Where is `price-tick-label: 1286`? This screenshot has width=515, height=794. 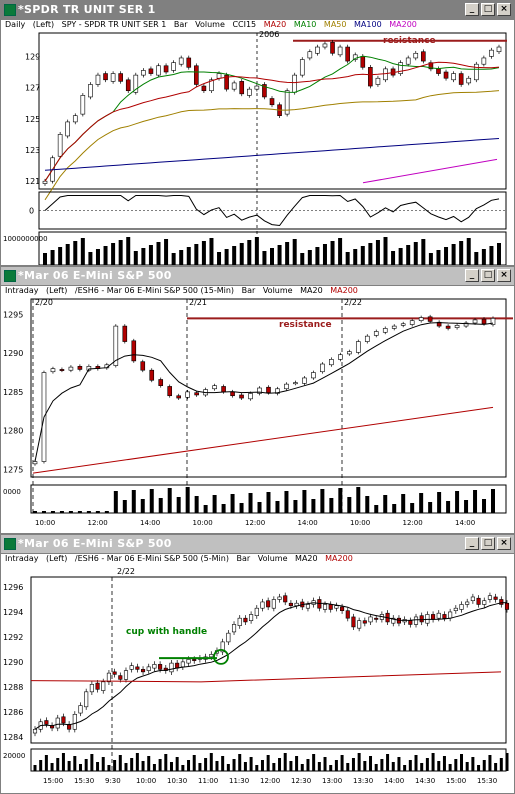 price-tick-label: 1286 is located at coordinates (13, 712).